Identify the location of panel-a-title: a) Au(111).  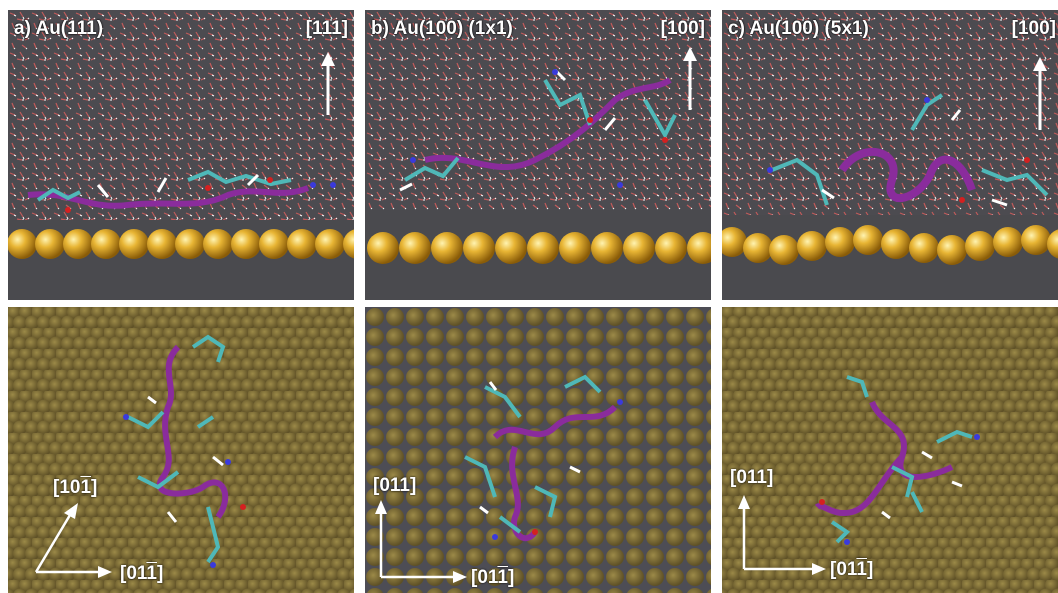
(58, 29).